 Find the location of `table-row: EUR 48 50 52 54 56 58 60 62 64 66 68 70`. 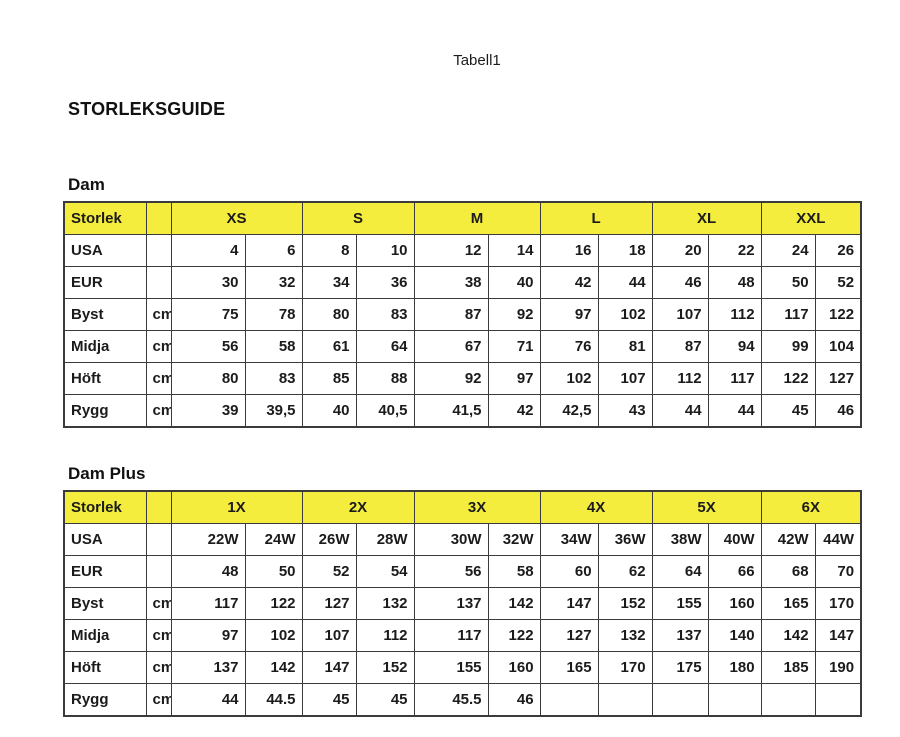

table-row: EUR 48 50 52 54 56 58 60 62 64 66 68 70 is located at coordinates (462, 571).